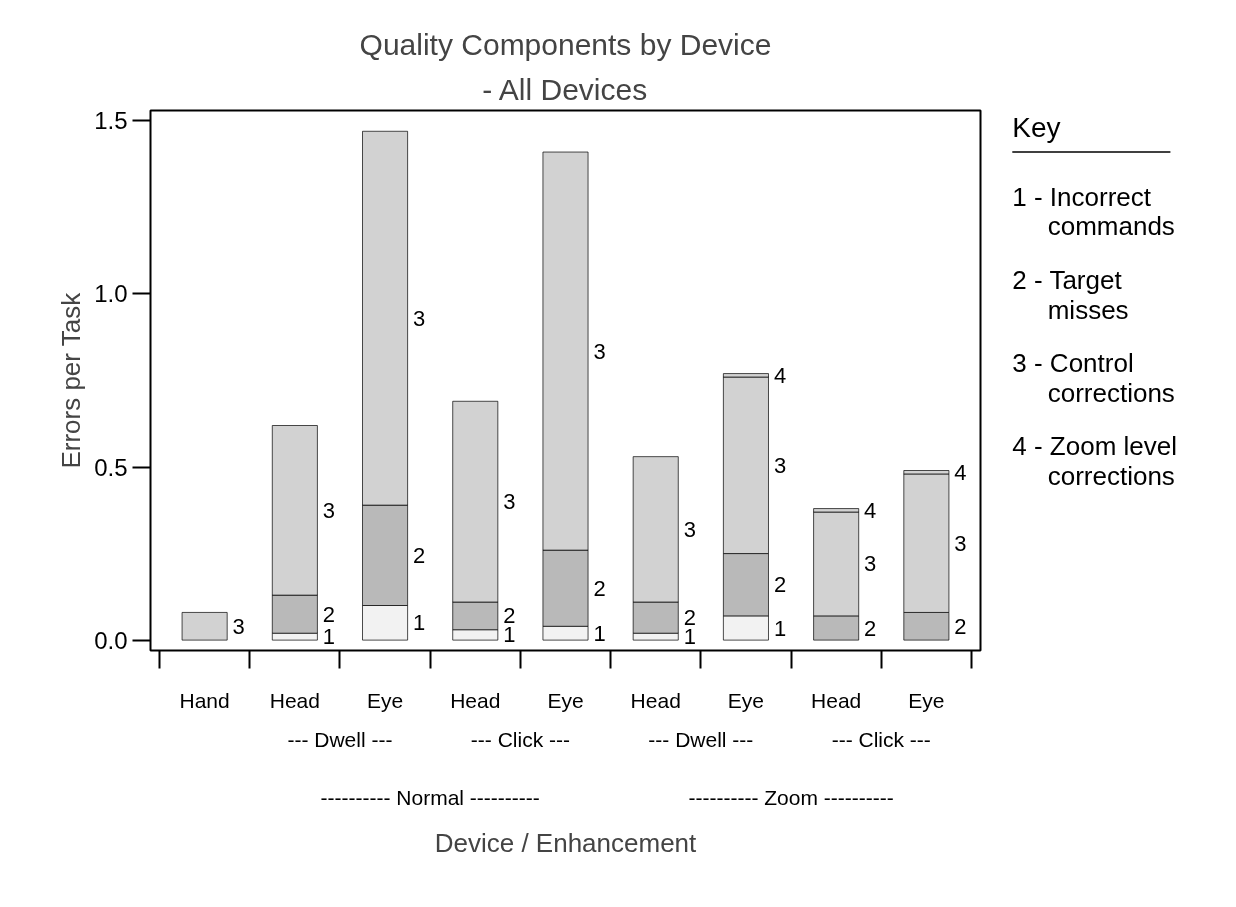  What do you see at coordinates (791, 797) in the screenshot?
I see `text: ---------- Zoom ----------` at bounding box center [791, 797].